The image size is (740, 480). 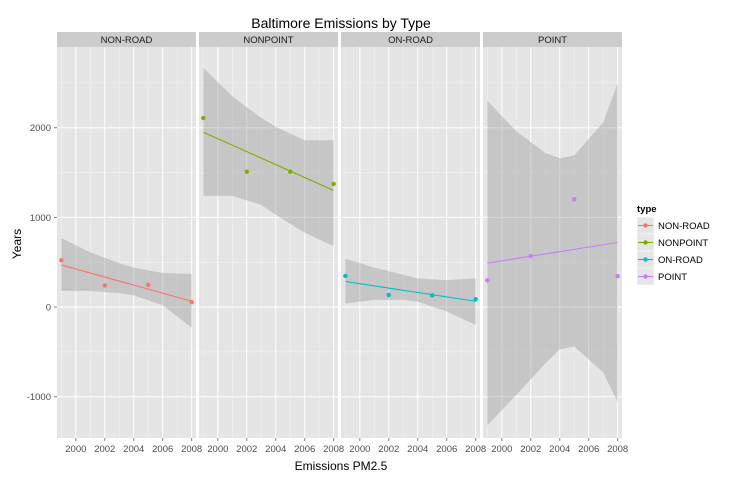 I want to click on y-tick-label: 0, so click(x=48, y=308).